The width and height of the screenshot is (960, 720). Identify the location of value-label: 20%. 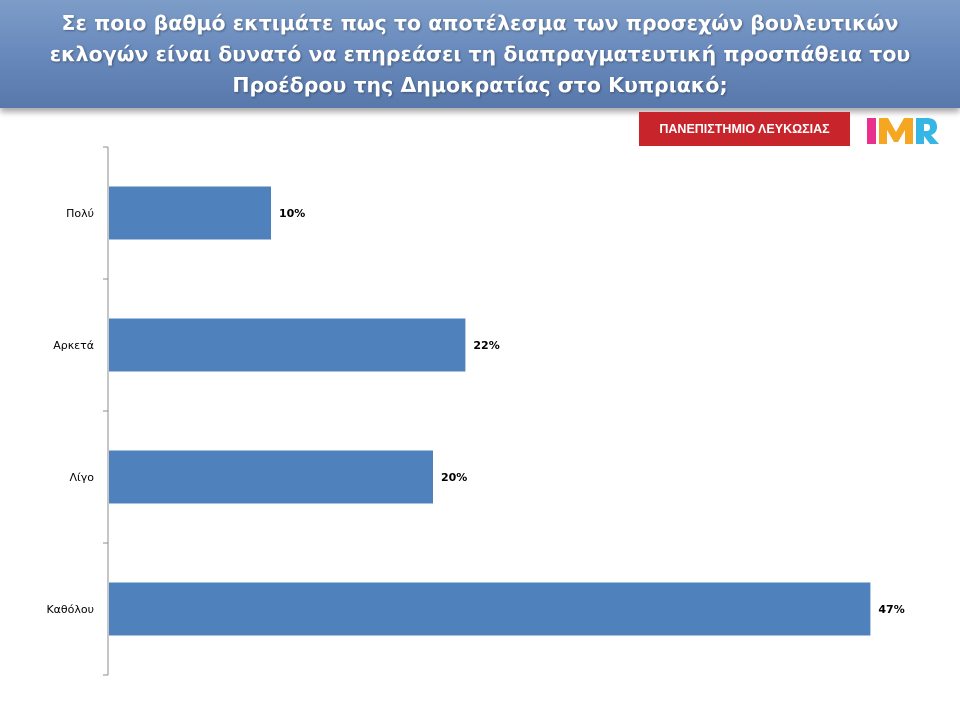
(454, 477).